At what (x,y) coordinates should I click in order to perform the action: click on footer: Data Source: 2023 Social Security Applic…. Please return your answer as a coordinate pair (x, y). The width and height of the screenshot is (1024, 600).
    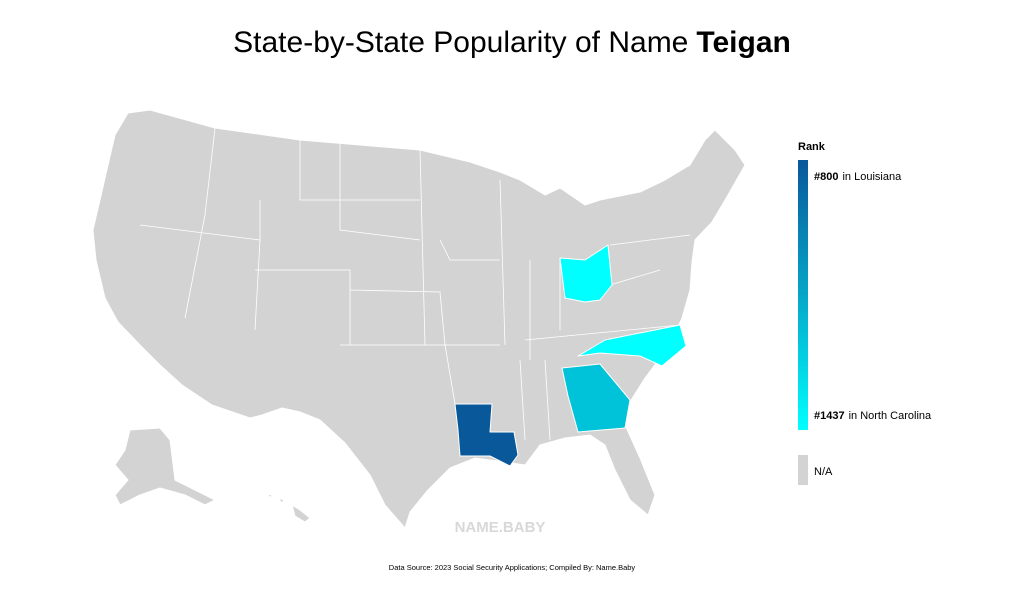
    Looking at the image, I should click on (512, 567).